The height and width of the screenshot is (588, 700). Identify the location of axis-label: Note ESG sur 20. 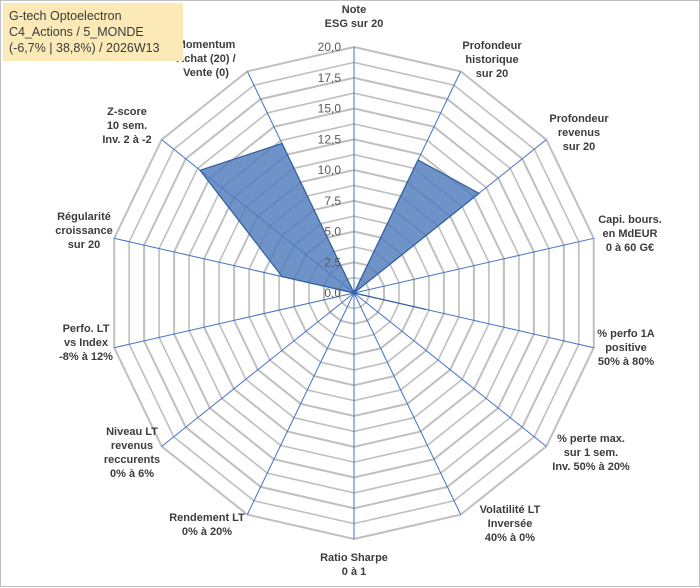
(354, 17).